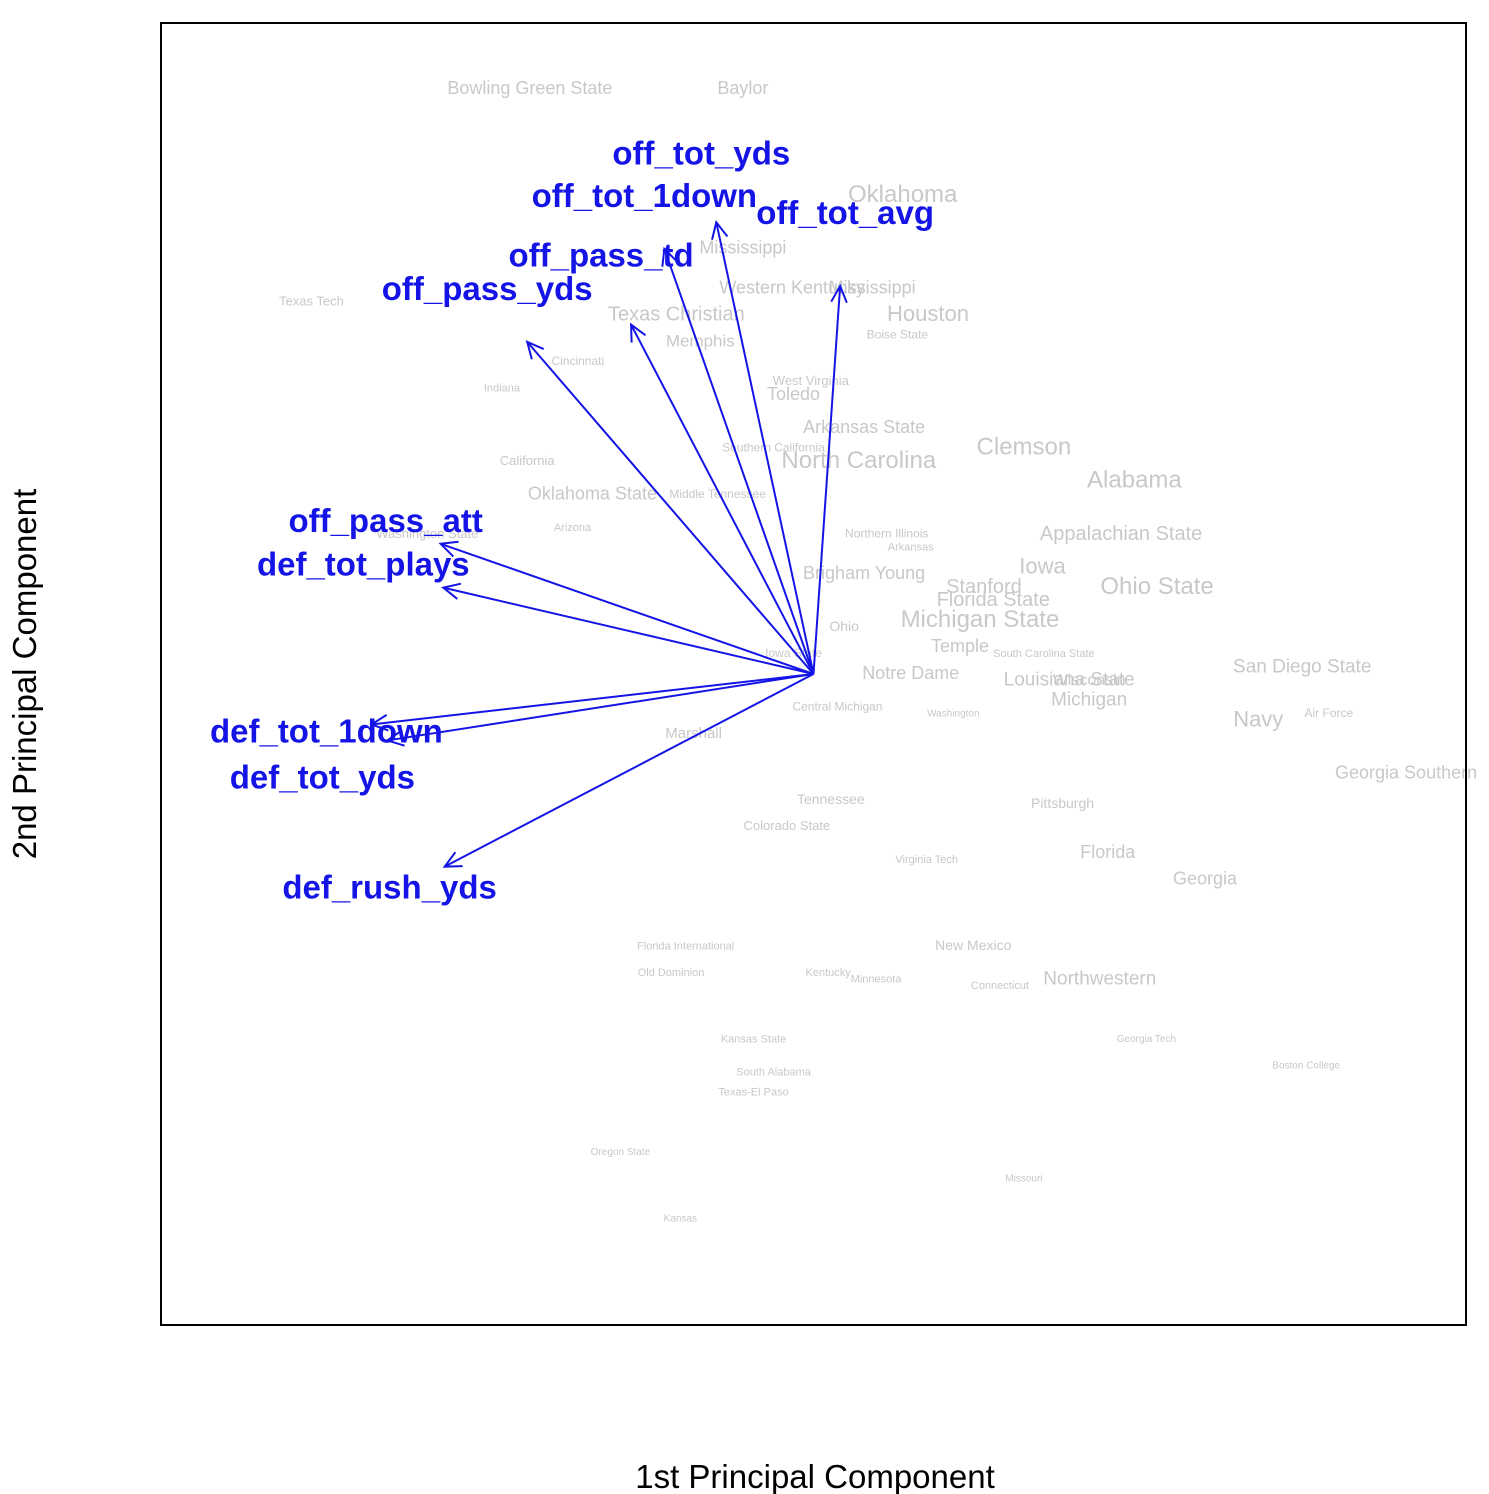  Describe the element at coordinates (600, 255) in the screenshot. I see `vector-label: off_pass_td` at that location.